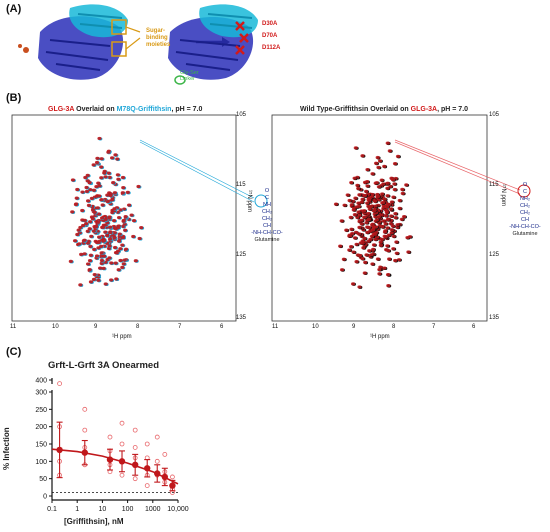 This screenshot has height=532, width=550. I want to click on fit-curve, so click(115, 466).